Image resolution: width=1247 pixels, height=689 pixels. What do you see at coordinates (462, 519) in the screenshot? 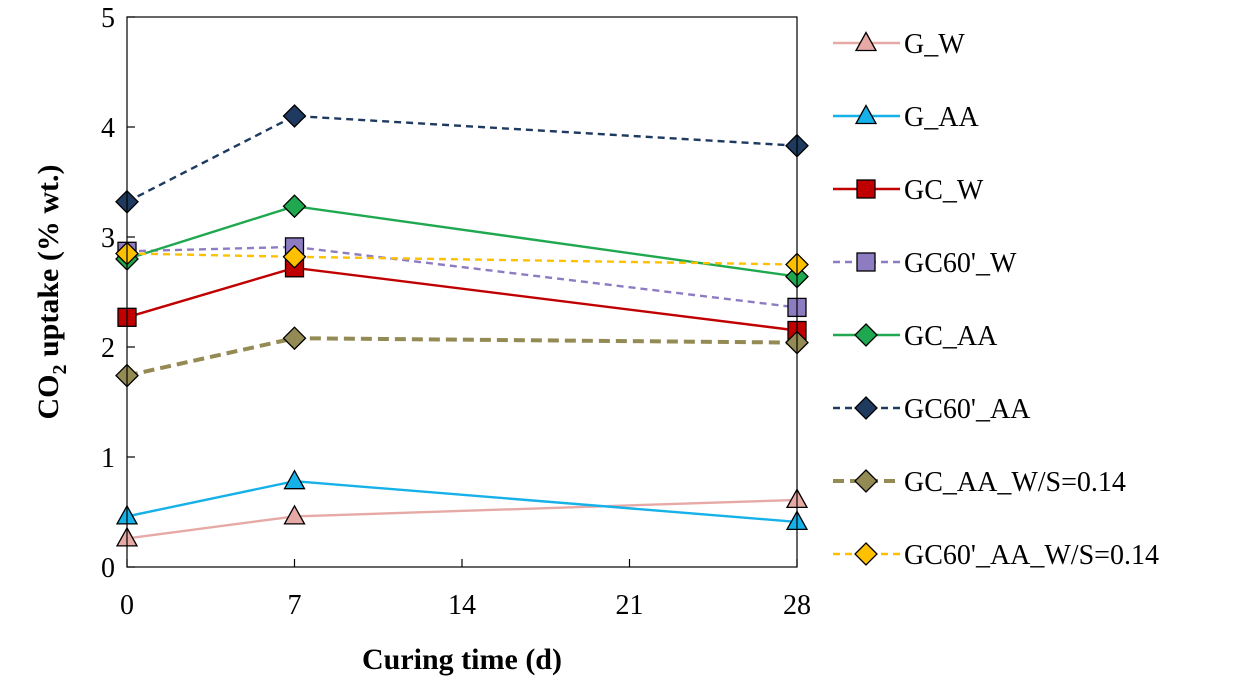
I see `series-line-g-w` at bounding box center [462, 519].